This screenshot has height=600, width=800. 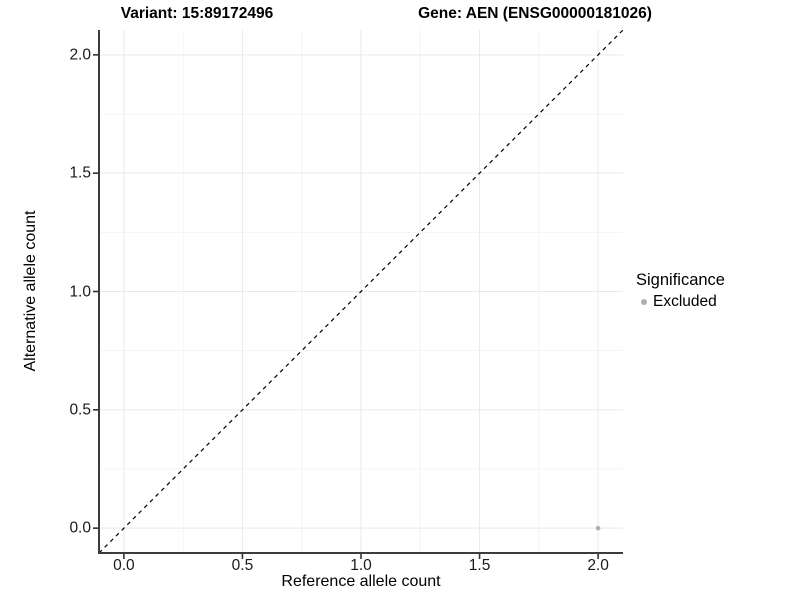 What do you see at coordinates (598, 528) in the screenshot?
I see `data-point` at bounding box center [598, 528].